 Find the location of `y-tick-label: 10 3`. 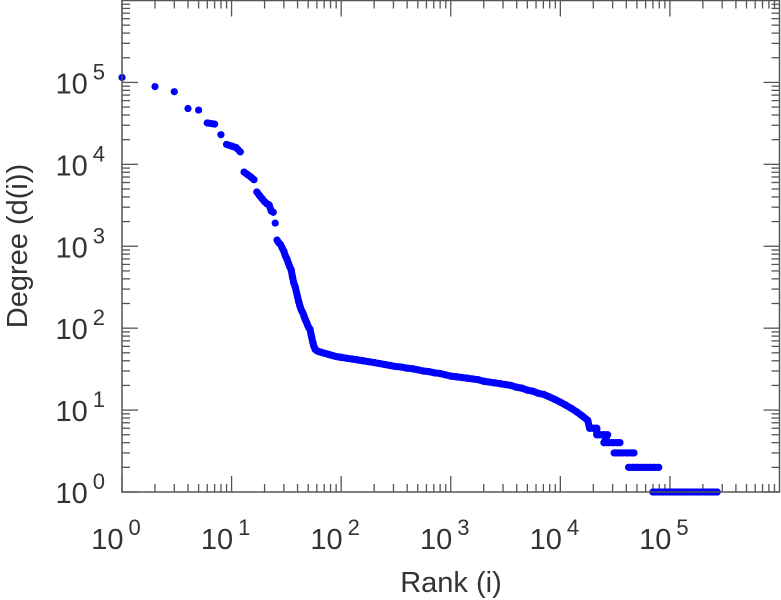

y-tick-label: 10 3 is located at coordinates (80, 243).